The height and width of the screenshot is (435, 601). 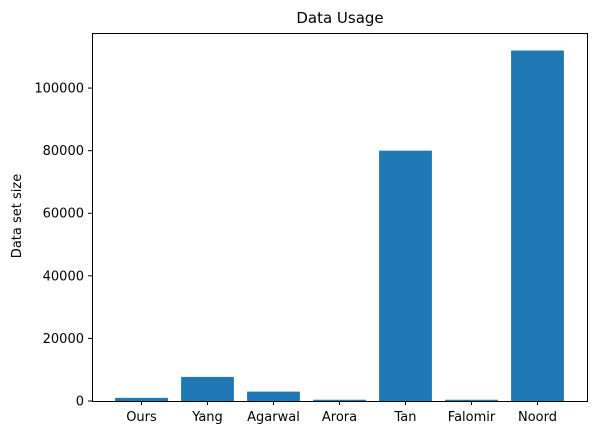 I want to click on x-tick-label: Noord, so click(x=537, y=417).